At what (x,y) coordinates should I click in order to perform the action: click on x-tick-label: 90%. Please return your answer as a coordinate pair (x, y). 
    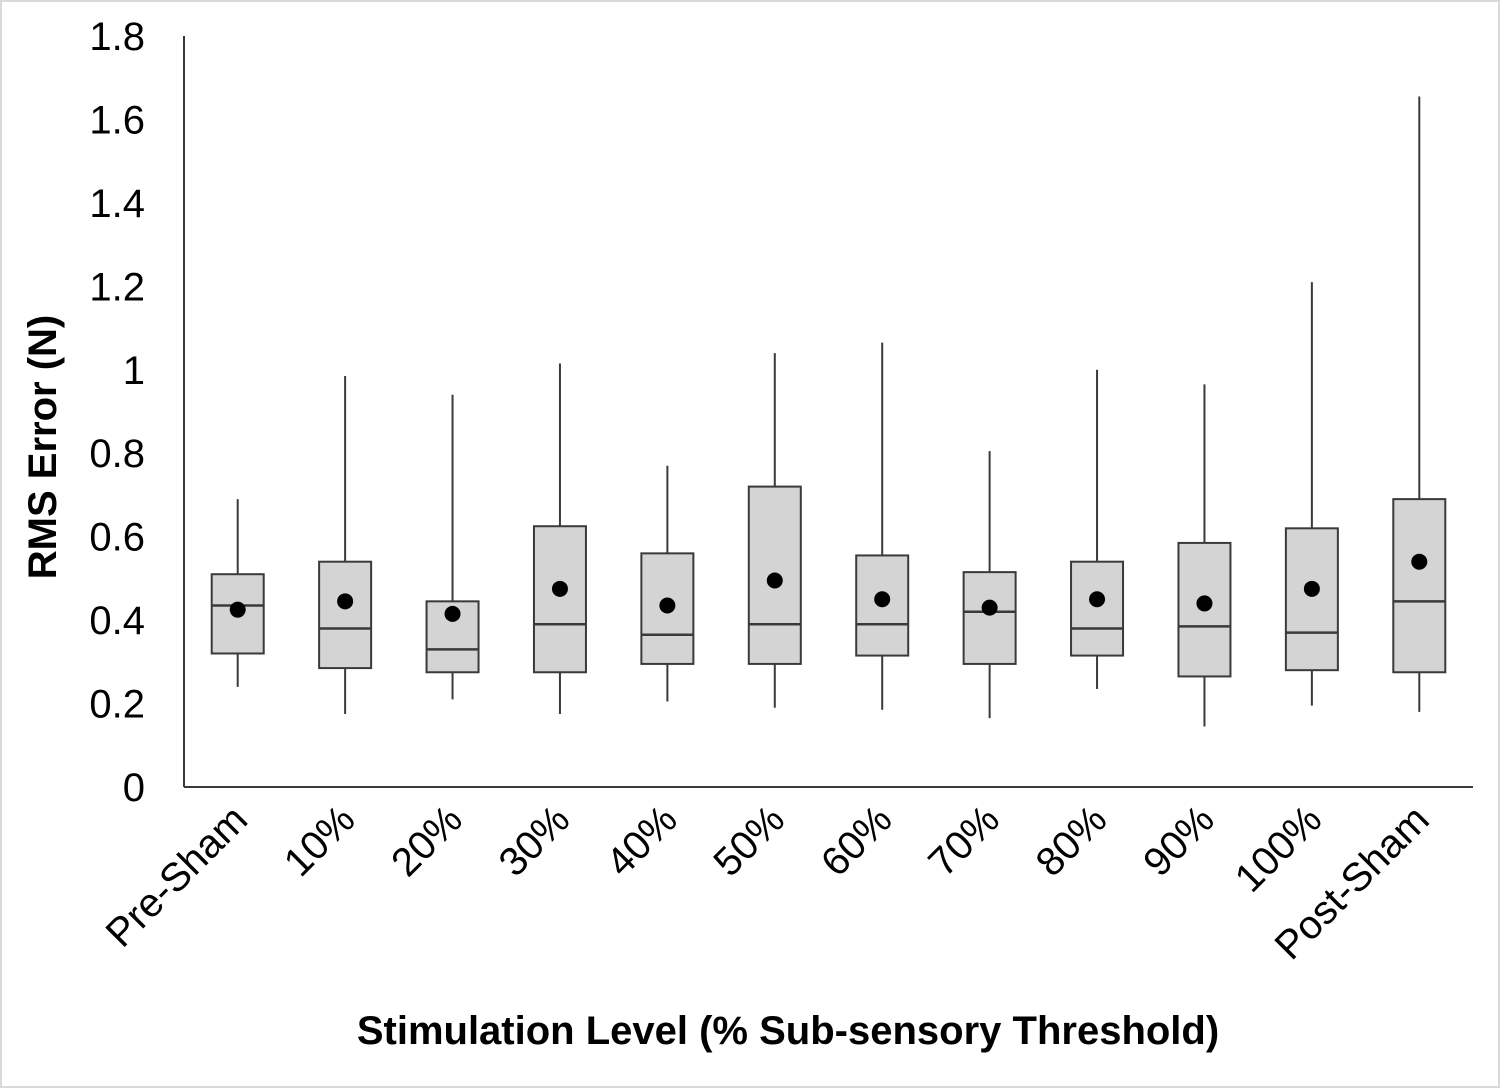
    Looking at the image, I should click on (1179, 841).